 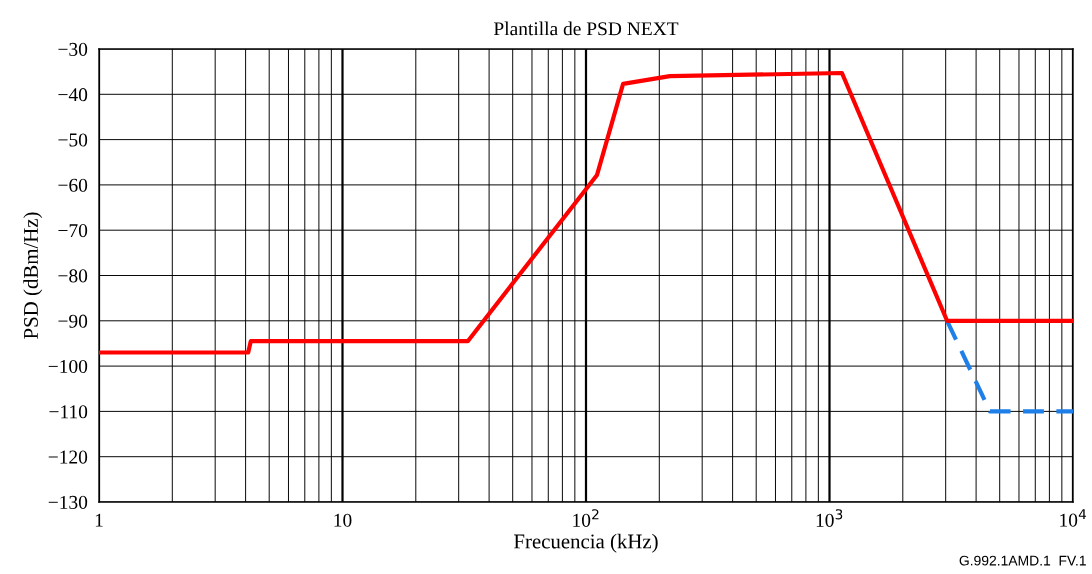 What do you see at coordinates (68, 457) in the screenshot?
I see `y-tick-label: −120` at bounding box center [68, 457].